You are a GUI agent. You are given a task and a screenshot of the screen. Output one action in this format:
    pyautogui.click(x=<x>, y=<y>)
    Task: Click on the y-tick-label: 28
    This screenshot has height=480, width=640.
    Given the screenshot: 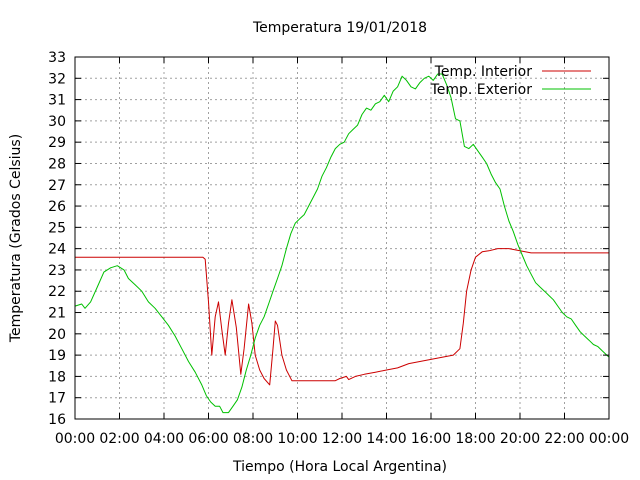 What is the action you would take?
    pyautogui.click(x=57, y=164)
    